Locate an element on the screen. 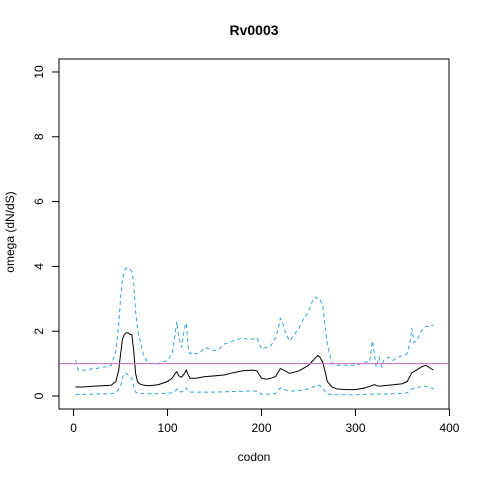 This screenshot has width=480, height=480. y-tick-label: 4 is located at coordinates (39, 266).